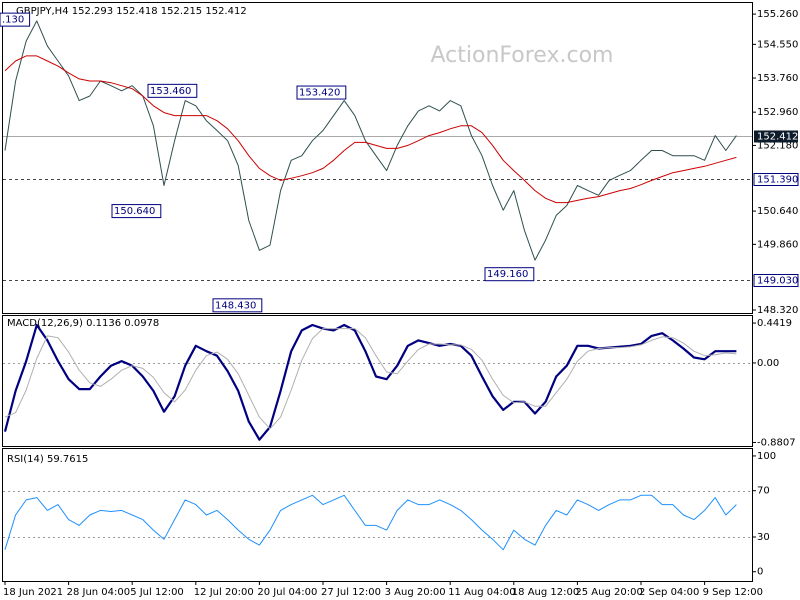  What do you see at coordinates (99, 592) in the screenshot?
I see `x-tick-label: 28 Jun 04:00` at bounding box center [99, 592].